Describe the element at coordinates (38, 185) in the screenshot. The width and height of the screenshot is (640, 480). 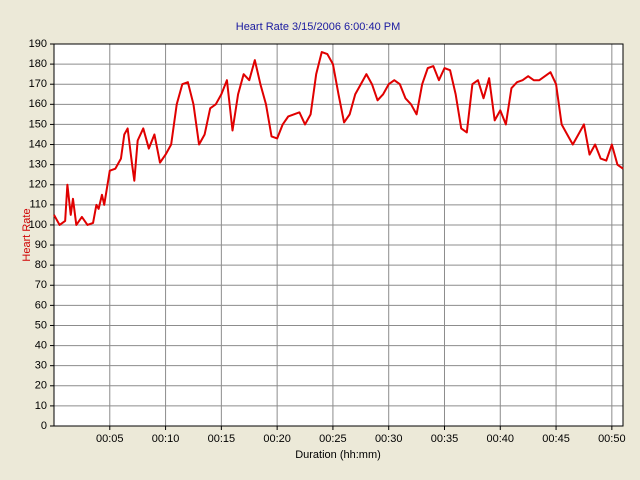
I see `y-tick-label: 120` at that location.